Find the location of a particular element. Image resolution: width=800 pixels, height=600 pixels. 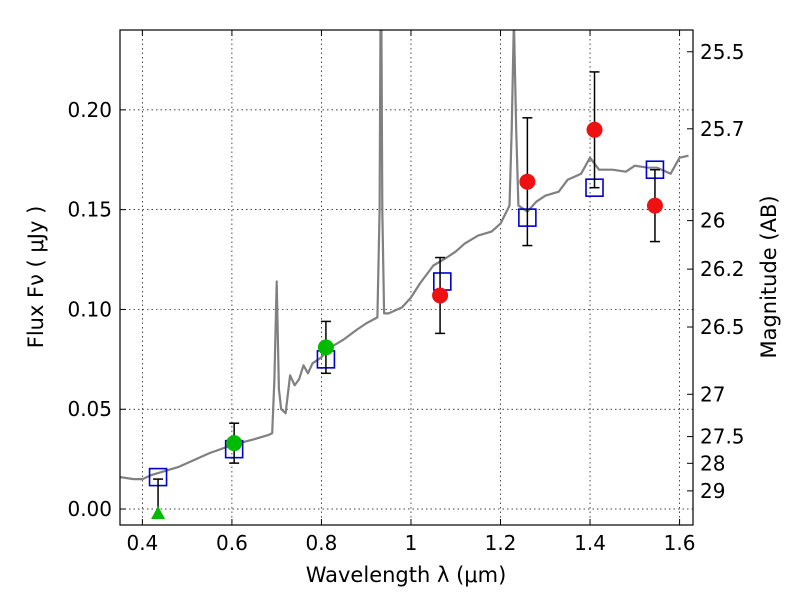

y2-tick-label: 27 is located at coordinates (712, 394).